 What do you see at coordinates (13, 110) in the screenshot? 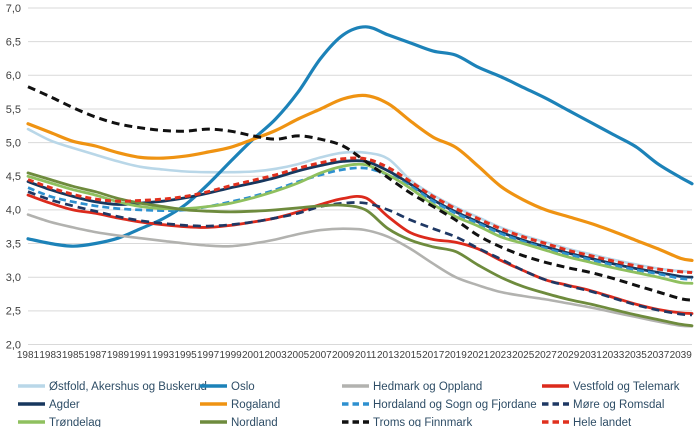
I see `y-axis-tick-label: 5,5` at bounding box center [13, 110].